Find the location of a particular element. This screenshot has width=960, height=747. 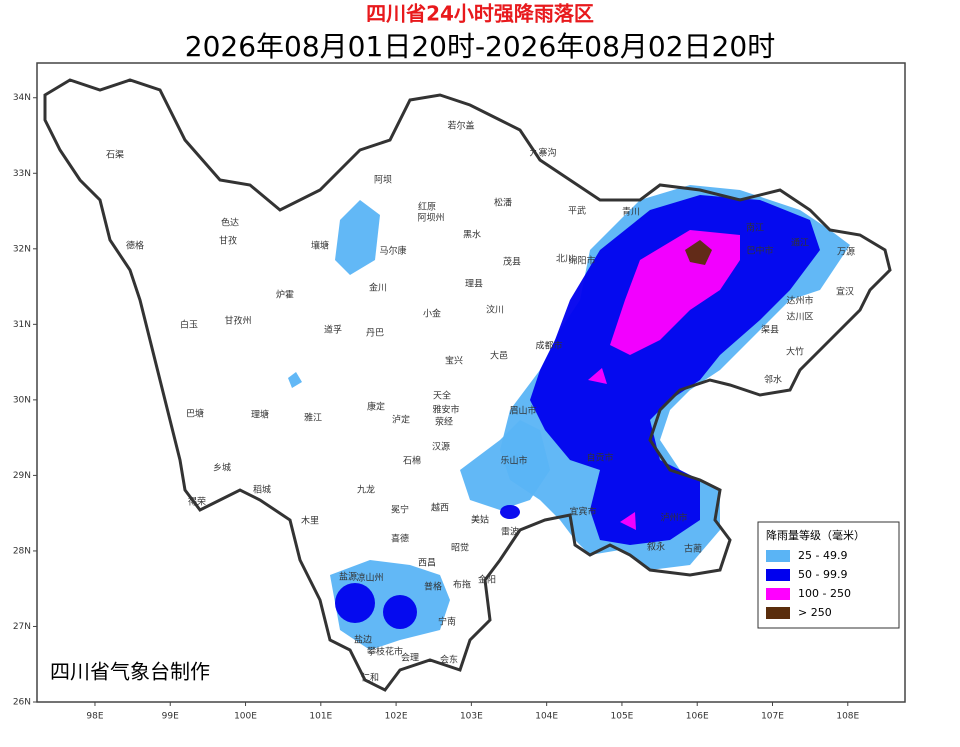

legend-title: 降雨量等级（毫米） is located at coordinates (815, 535).